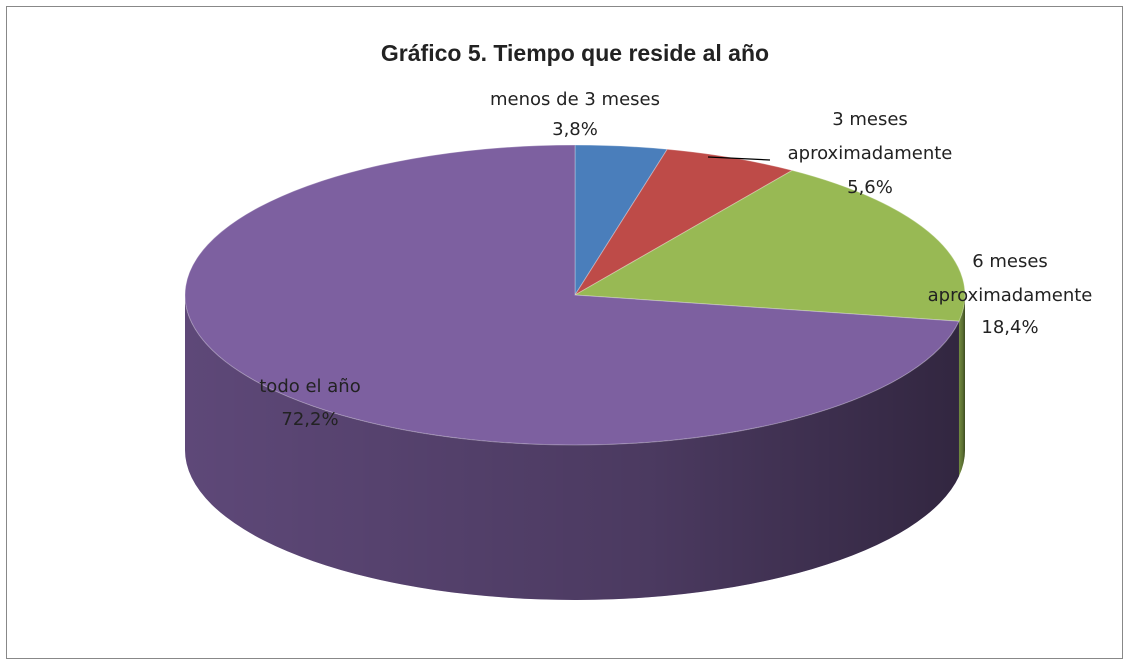  I want to click on category-label: 6 meses aproximadamente, so click(1010, 278).